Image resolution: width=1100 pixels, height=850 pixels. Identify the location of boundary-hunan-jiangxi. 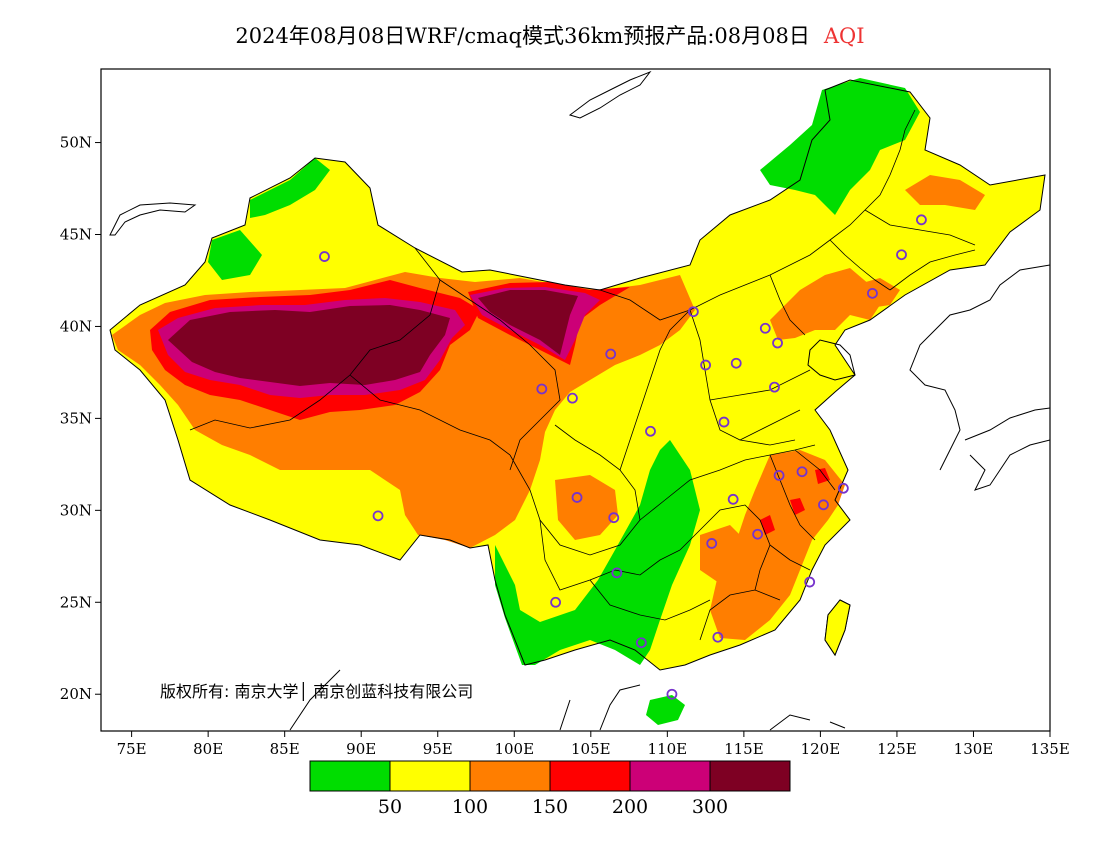
(725, 547).